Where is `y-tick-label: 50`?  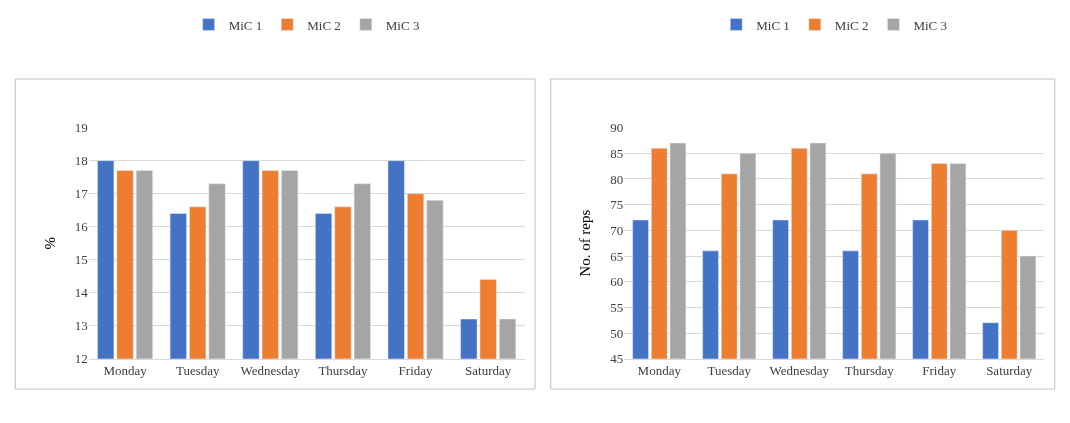
y-tick-label: 50 is located at coordinates (617, 333).